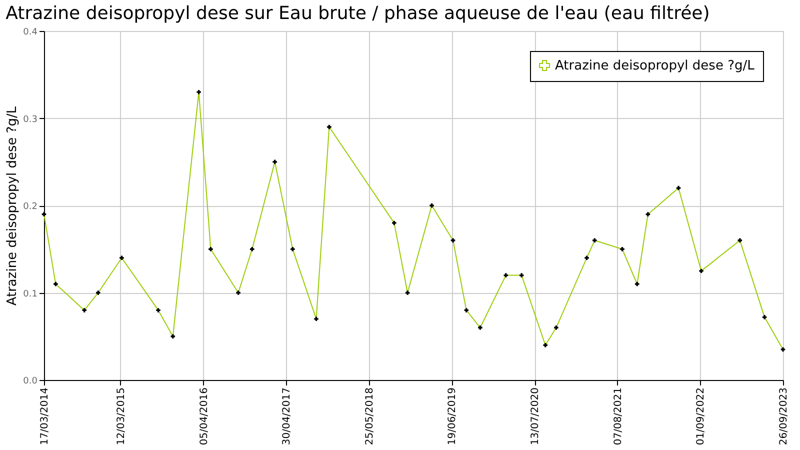 The width and height of the screenshot is (800, 450). What do you see at coordinates (30, 119) in the screenshot?
I see `y-tick-label: 0.3` at bounding box center [30, 119].